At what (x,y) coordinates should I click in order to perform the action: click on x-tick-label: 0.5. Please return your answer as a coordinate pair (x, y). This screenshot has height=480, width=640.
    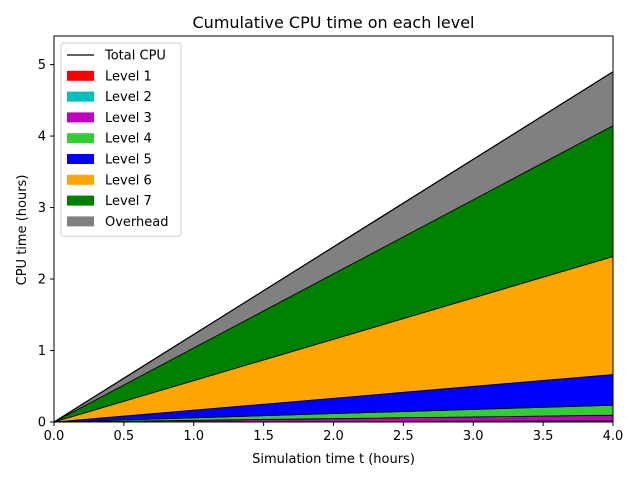
    Looking at the image, I should click on (124, 436).